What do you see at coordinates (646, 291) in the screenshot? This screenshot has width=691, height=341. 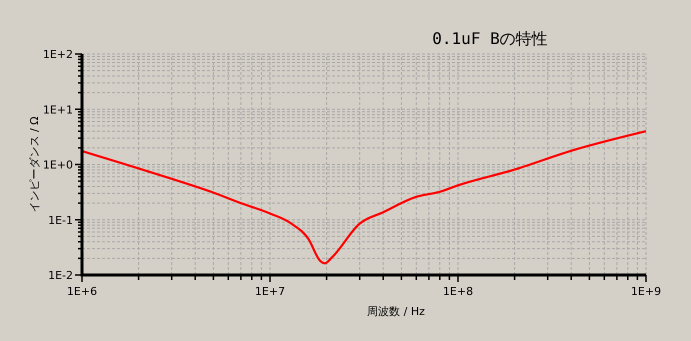 I see `x-tick-label: 1E+9` at bounding box center [646, 291].